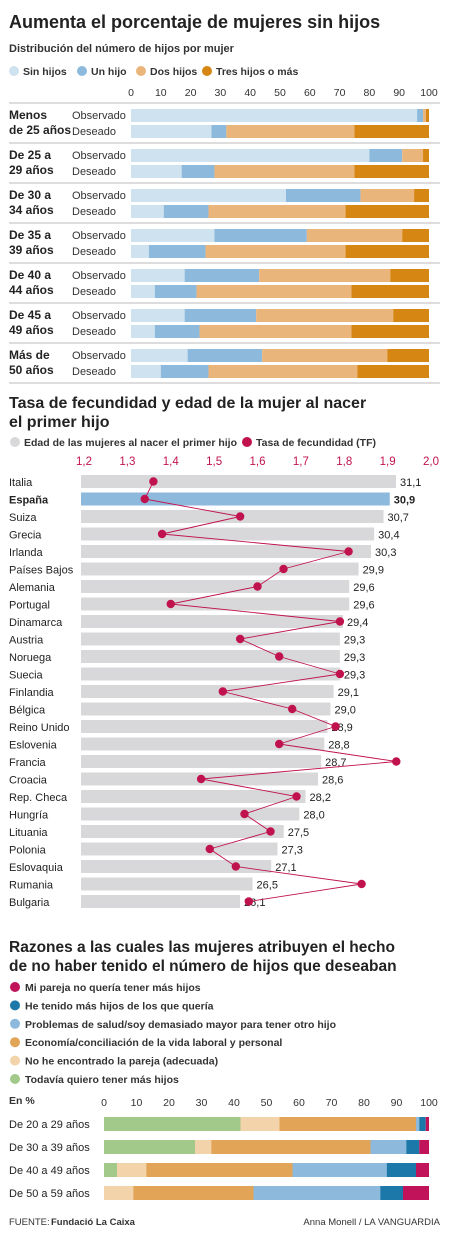 The height and width of the screenshot is (1241, 449). Describe the element at coordinates (99, 276) in the screenshot. I see `chart1-row-label: Observado` at that location.